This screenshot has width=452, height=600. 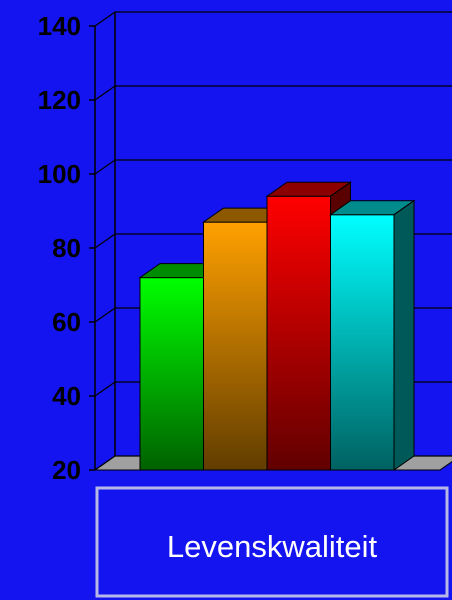 What do you see at coordinates (66, 470) in the screenshot?
I see `y-tick-label: 20` at bounding box center [66, 470].